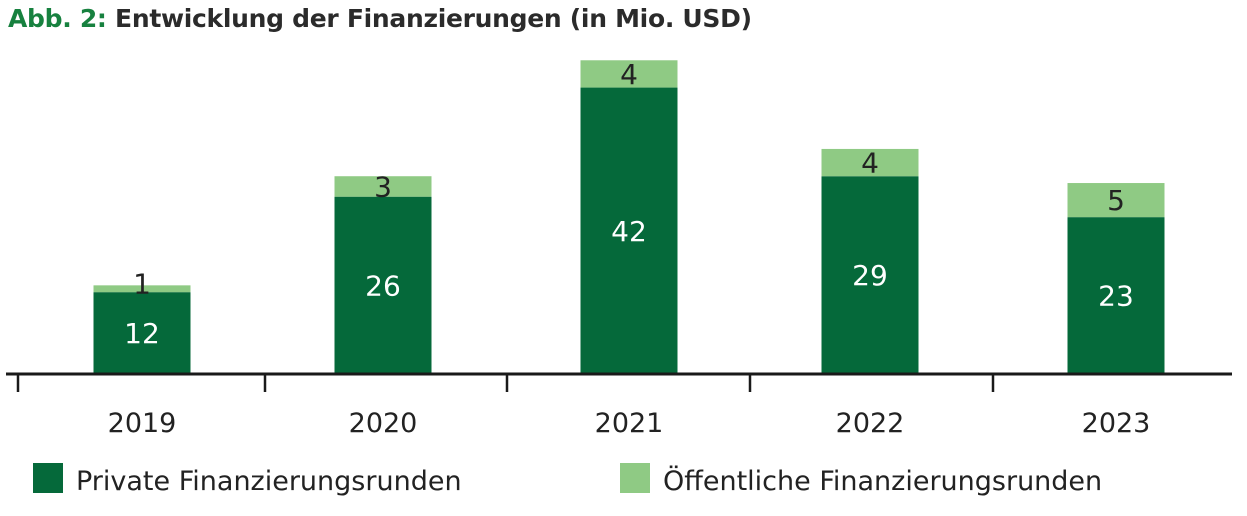 The width and height of the screenshot is (1247, 516). I want to click on data-label-private-2023: 23, so click(1116, 296).